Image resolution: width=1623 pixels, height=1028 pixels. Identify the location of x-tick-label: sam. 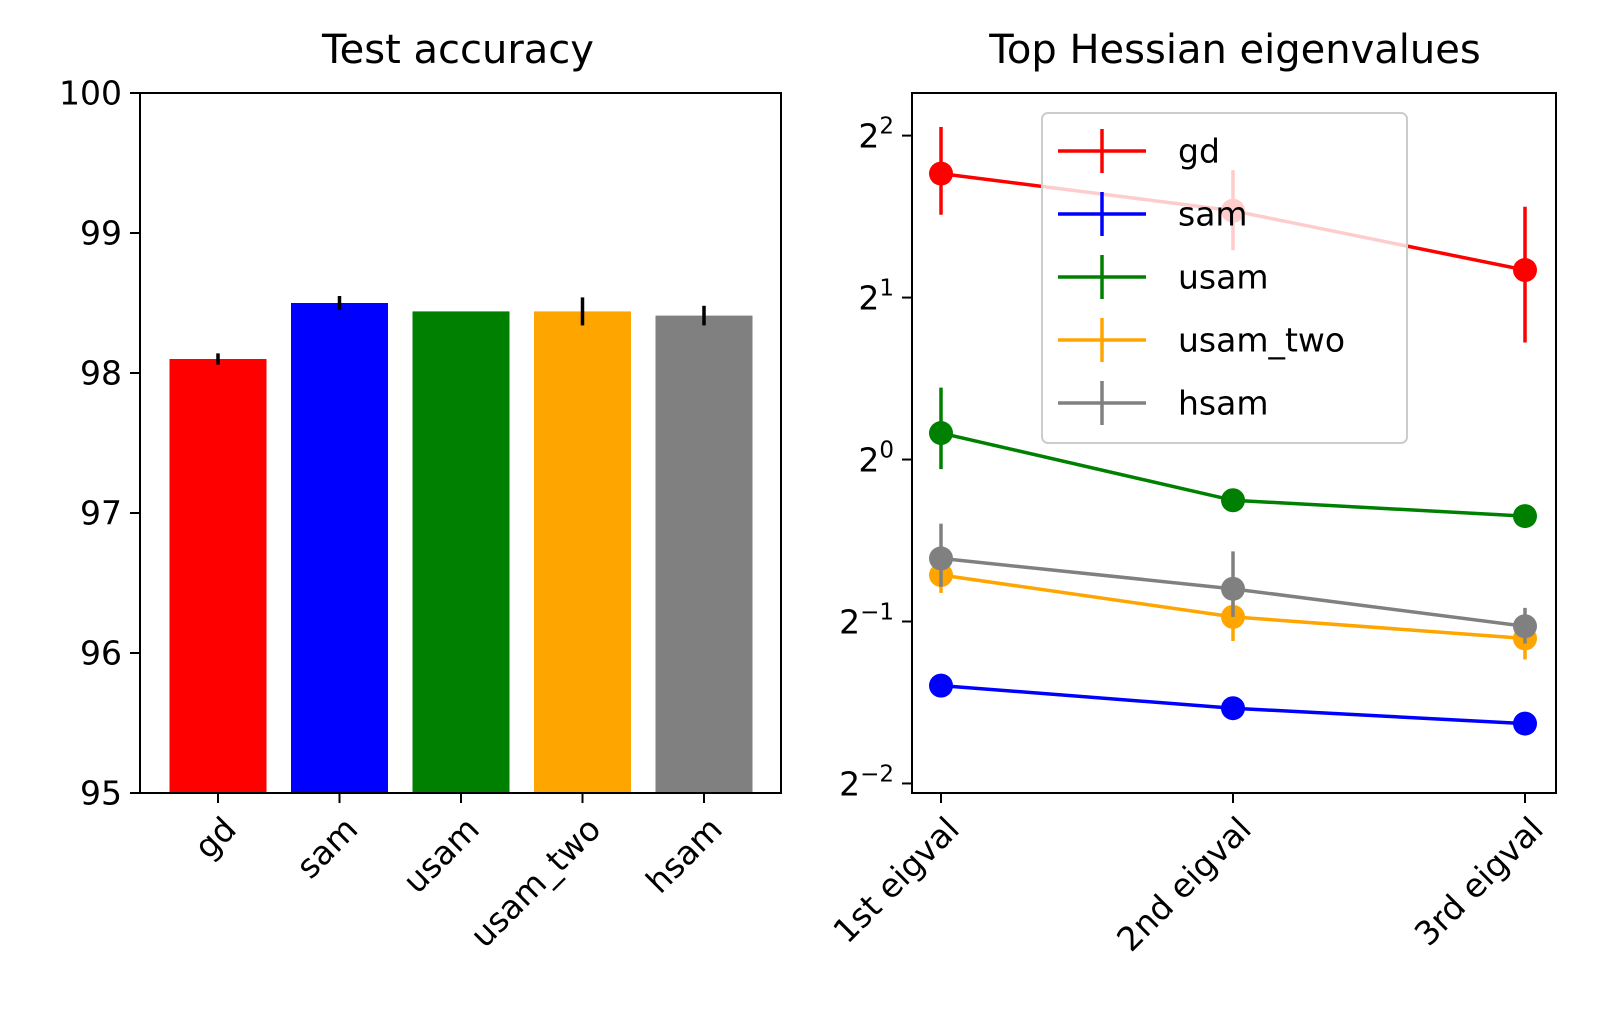
(327, 847).